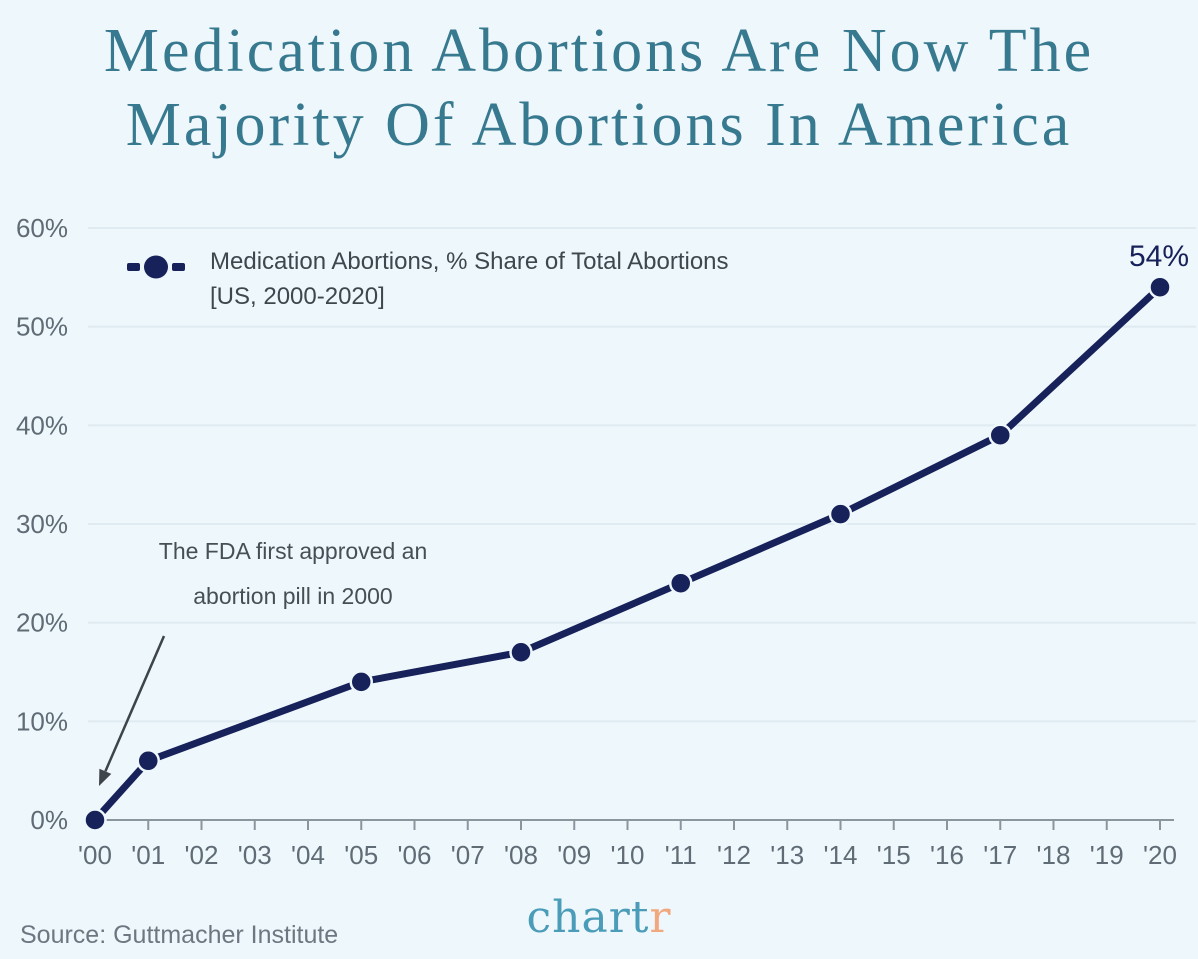  What do you see at coordinates (179, 935) in the screenshot?
I see `source-credit: Source: Guttmacher Institute` at bounding box center [179, 935].